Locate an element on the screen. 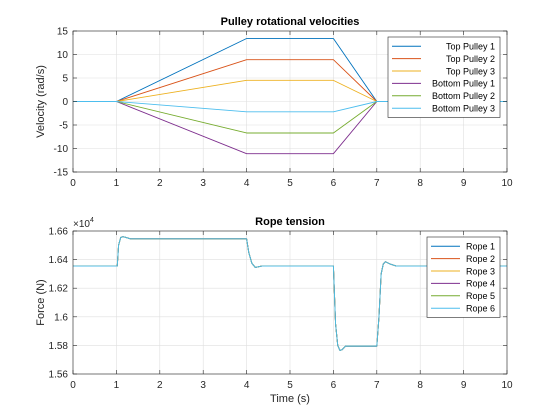 This screenshot has height=420, width=560. tension-x-tick-label: 4 is located at coordinates (247, 385).